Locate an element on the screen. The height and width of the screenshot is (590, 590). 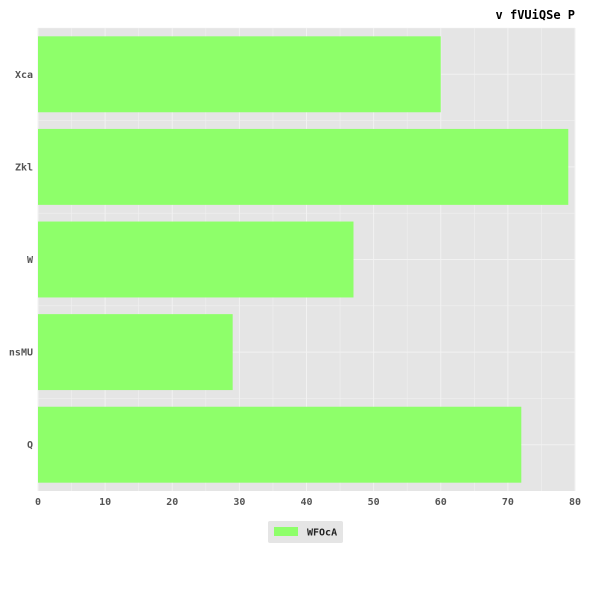
x-tick-label: 50 is located at coordinates (374, 502).